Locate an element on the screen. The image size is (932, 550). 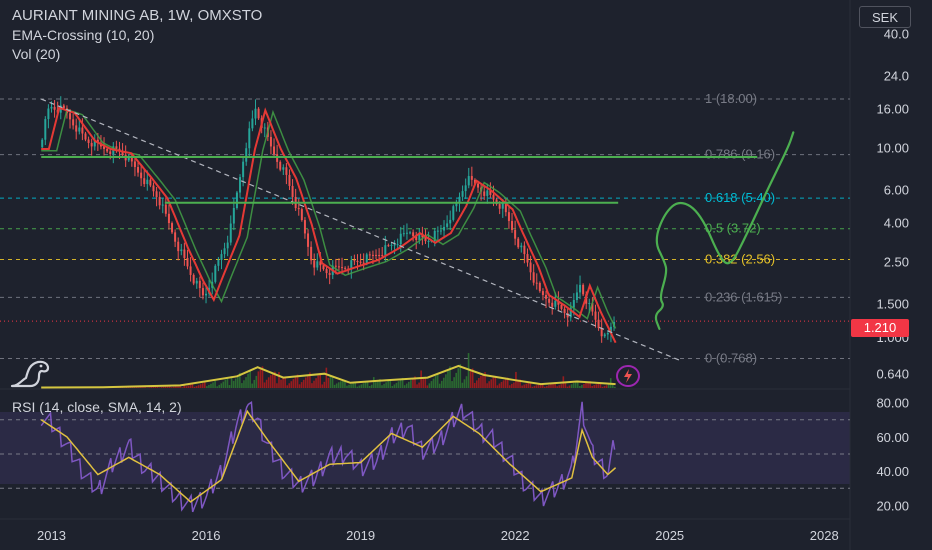
rsi-axis-tick-label: 60.00 is located at coordinates (892, 437).